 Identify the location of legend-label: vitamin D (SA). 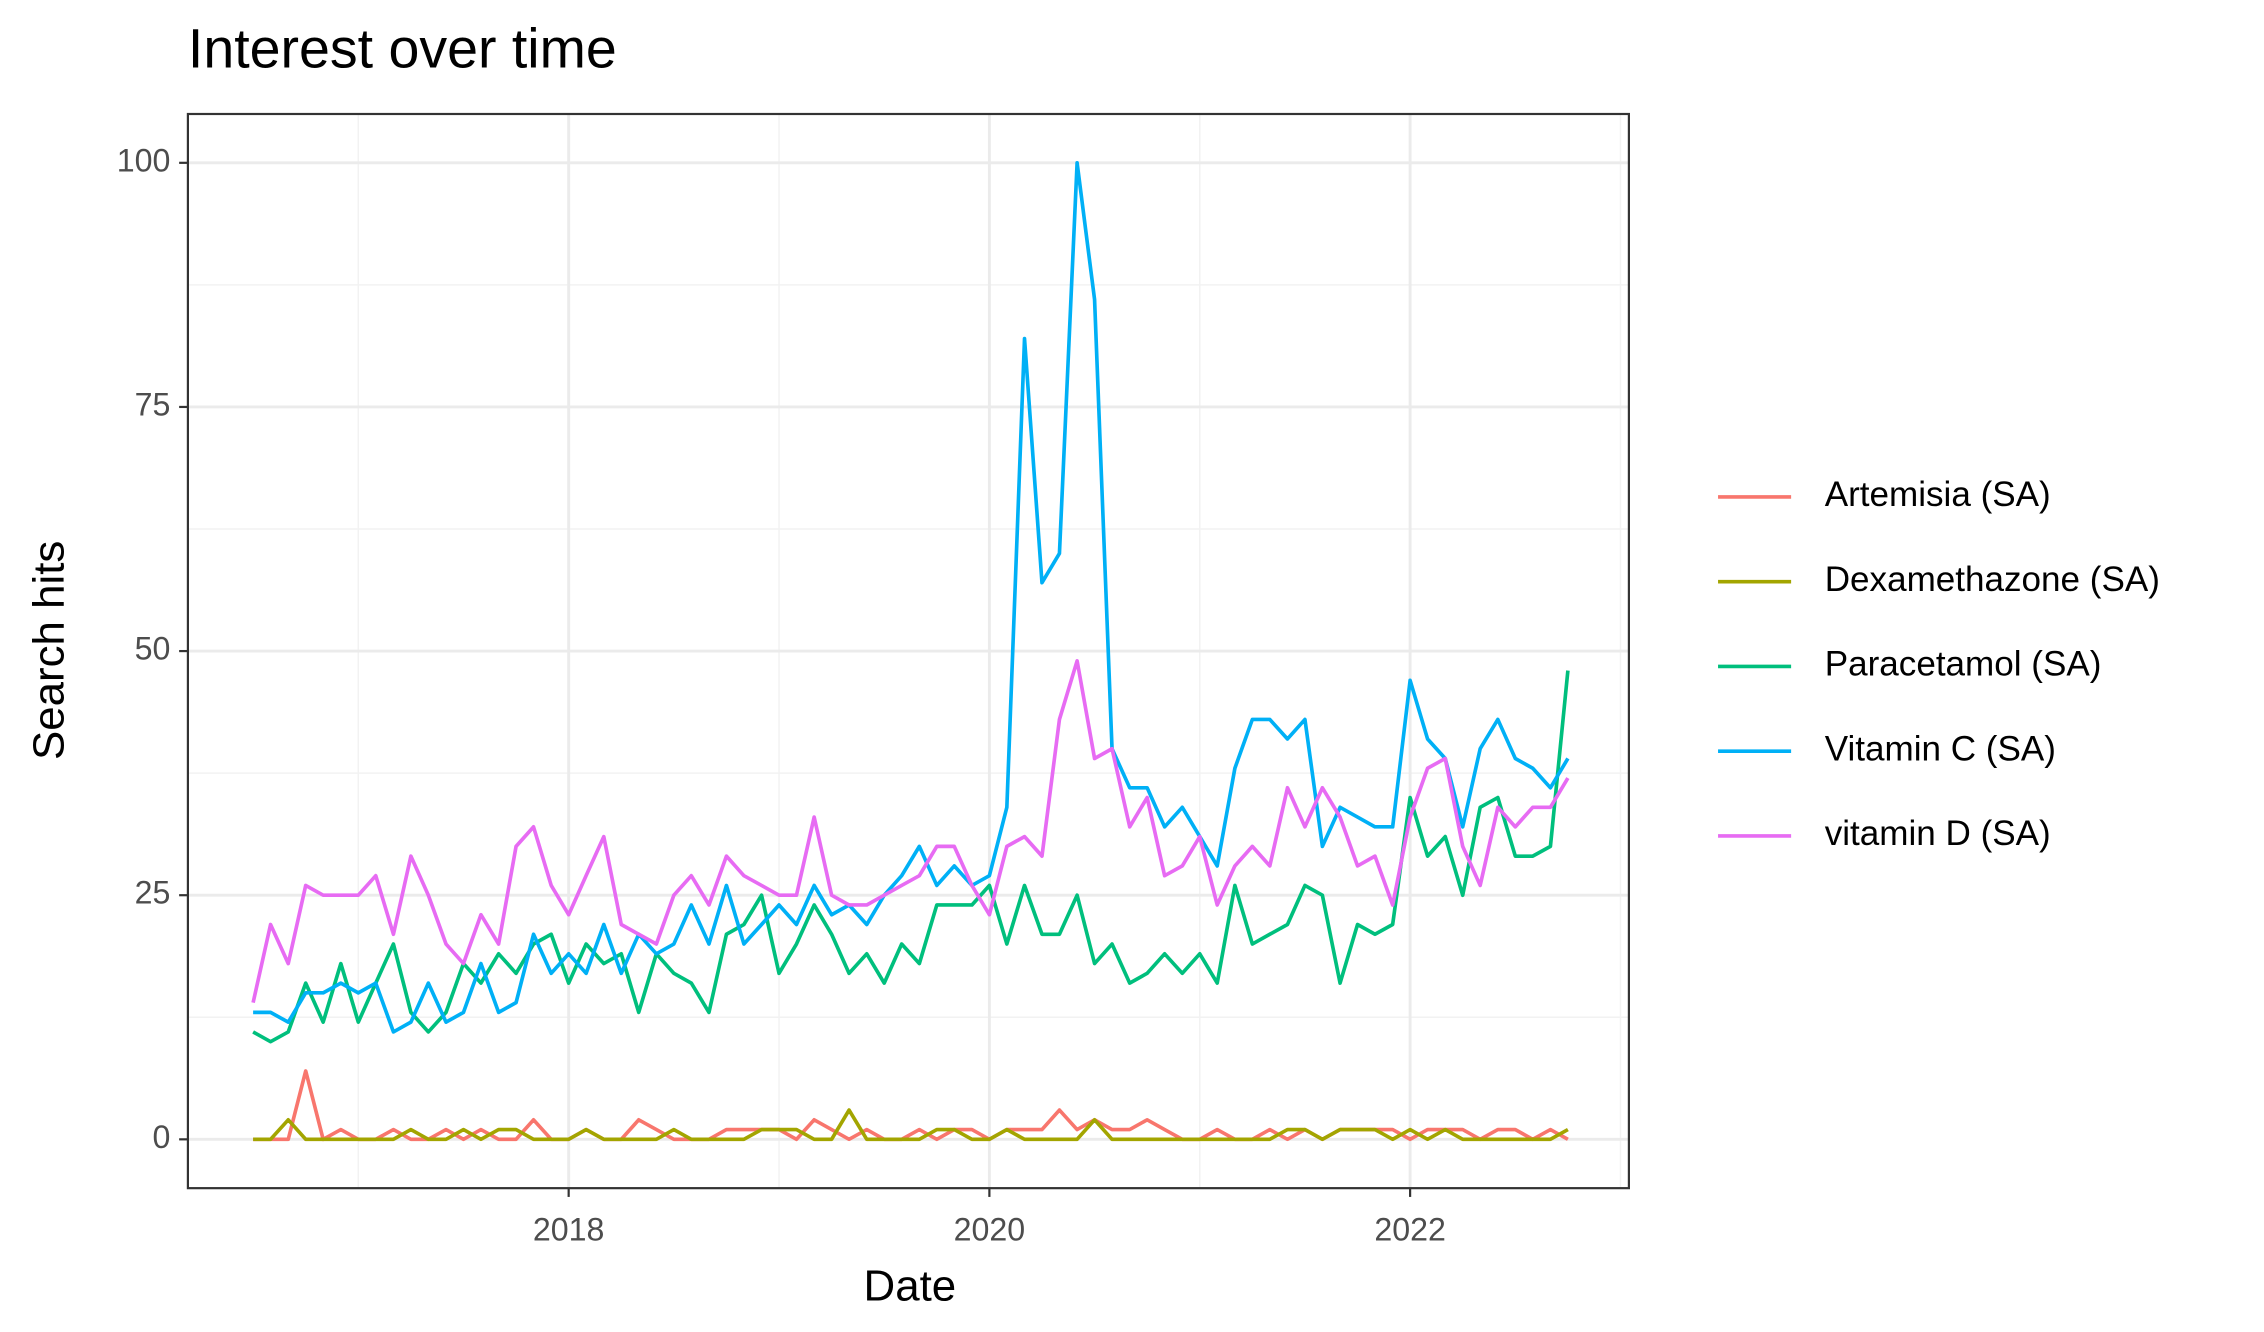
(1938, 833).